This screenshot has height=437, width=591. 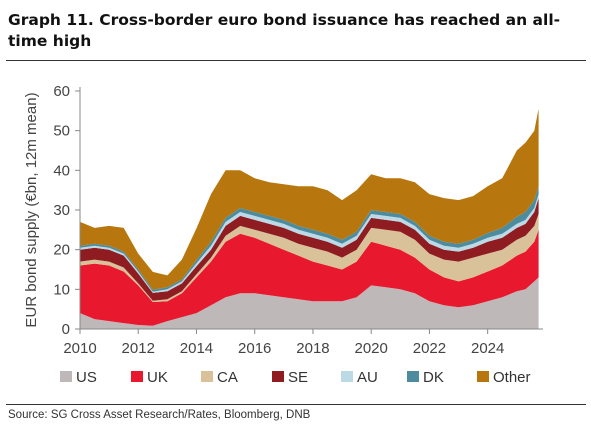 I want to click on legend-swatch-other, so click(x=483, y=376).